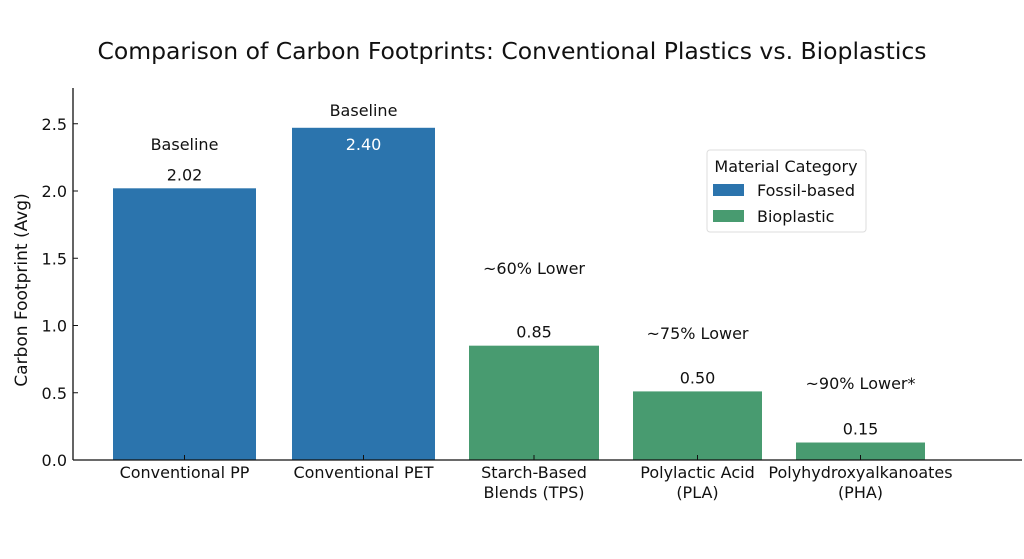 The image size is (1024, 559). Describe the element at coordinates (806, 190) in the screenshot. I see `legend-label-fossil-based: Fossil-based` at that location.